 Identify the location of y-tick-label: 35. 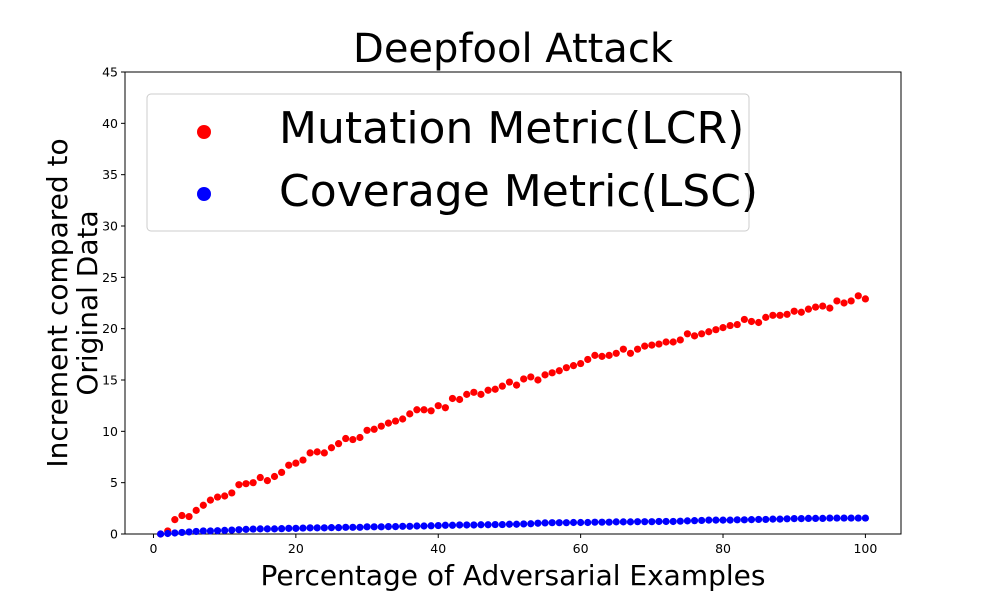
(110, 174).